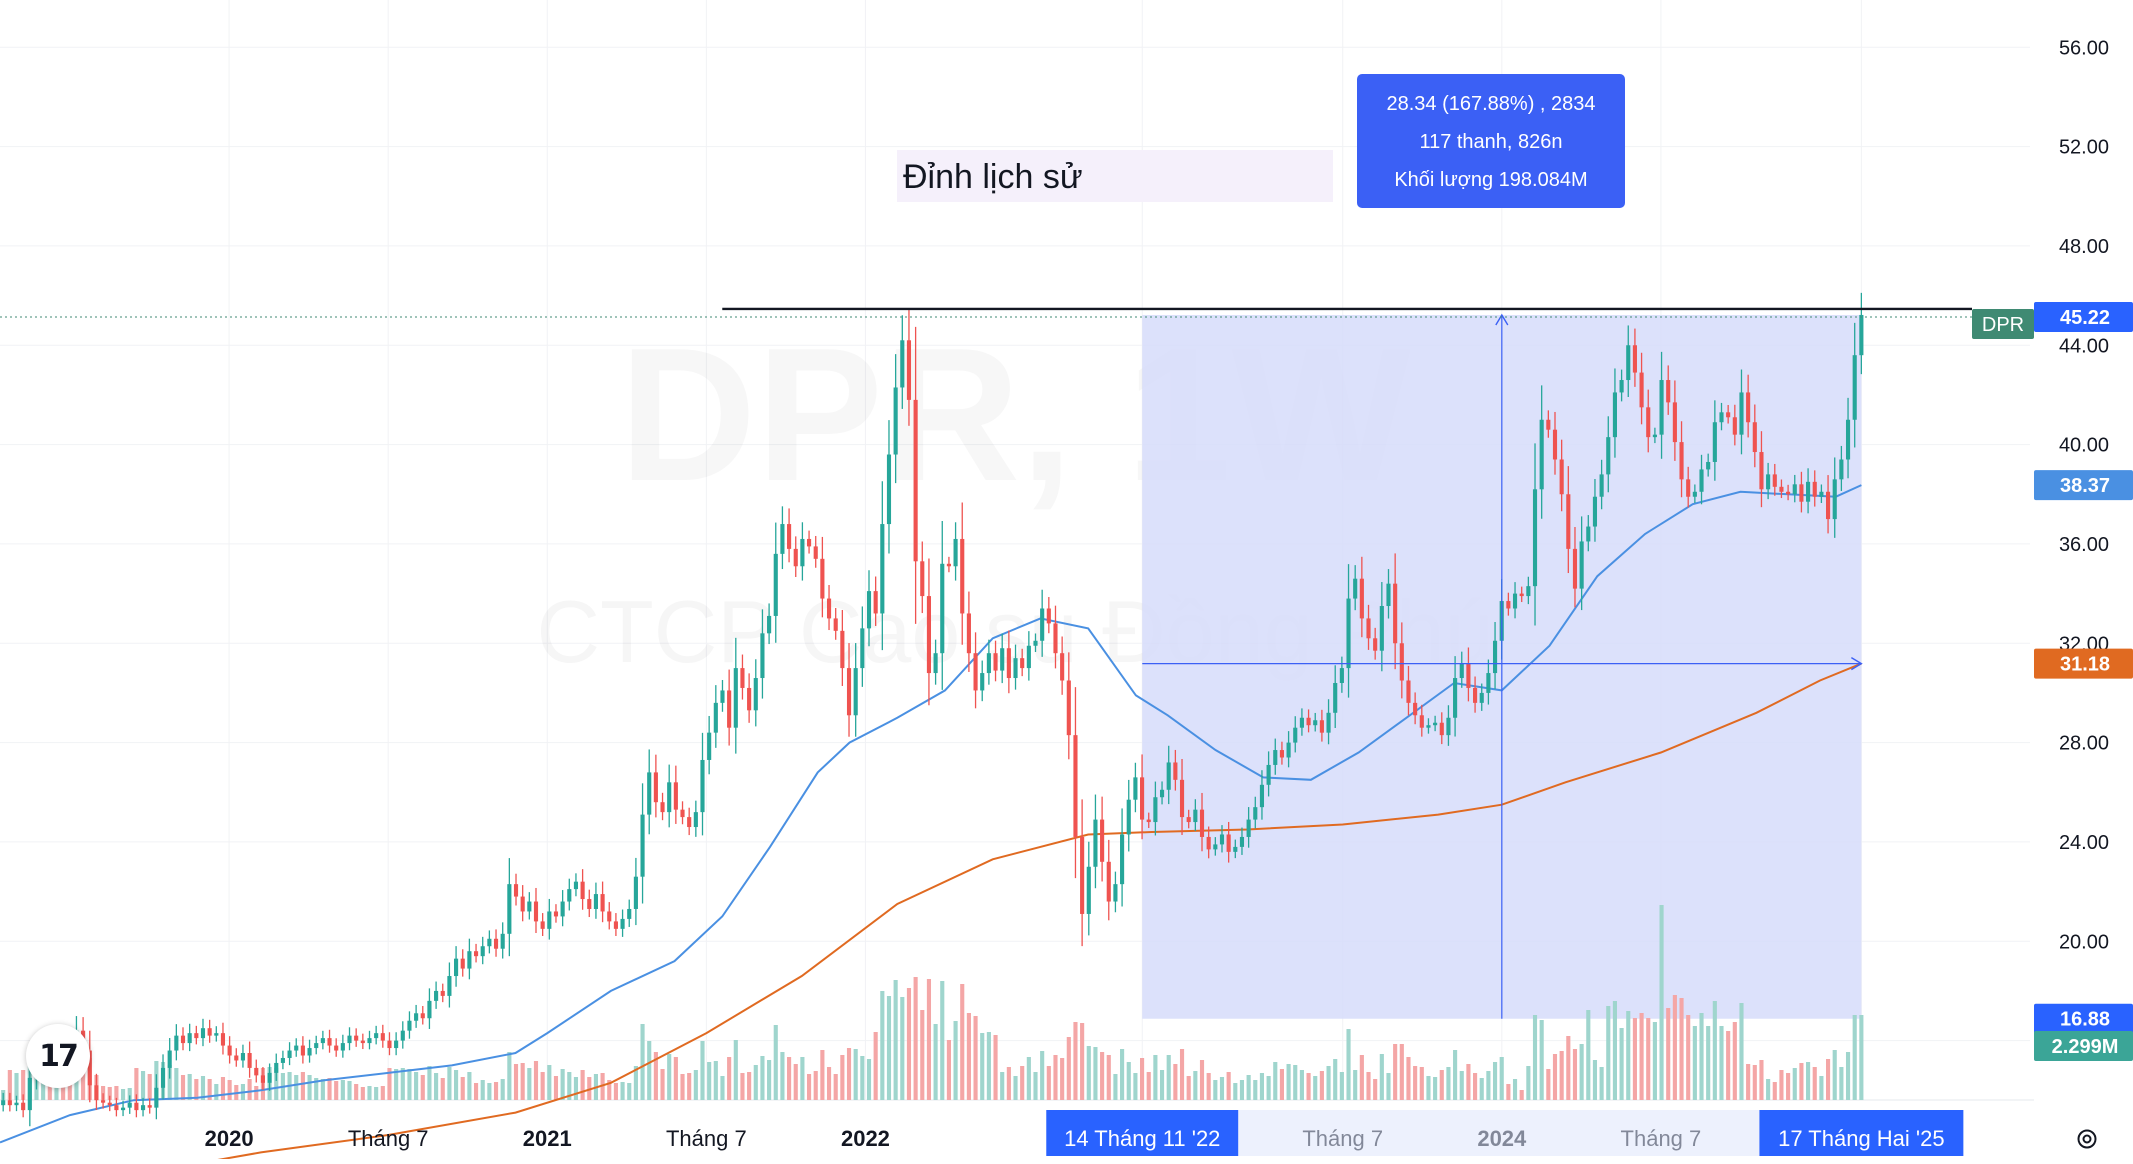 The width and height of the screenshot is (2133, 1164). I want to click on axis-price-label-text: 31.18, so click(2085, 665).